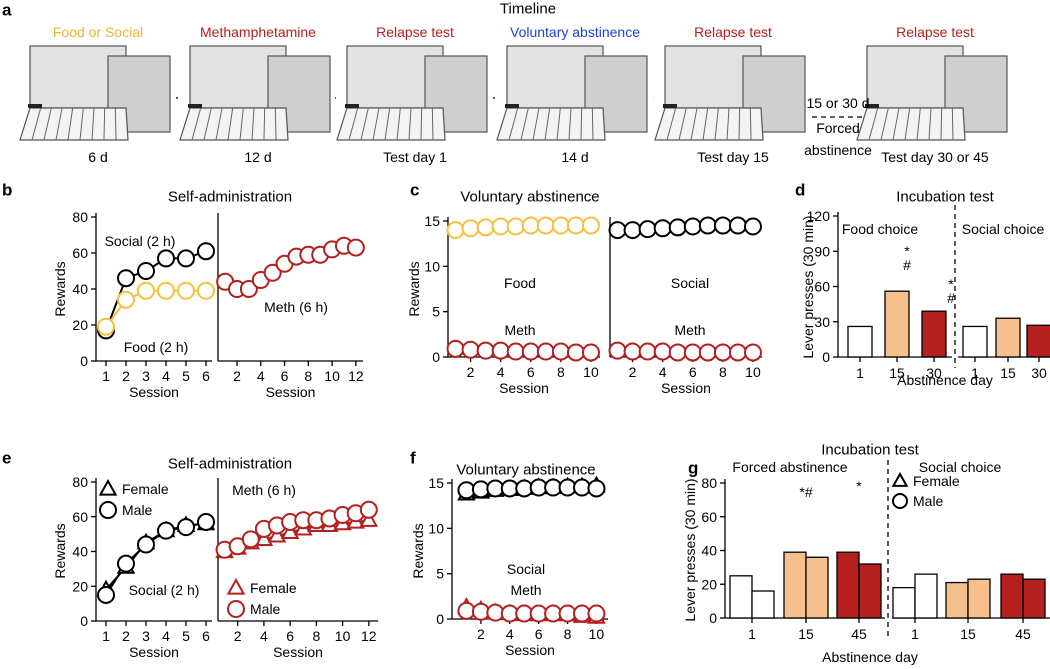 The height and width of the screenshot is (669, 1050). What do you see at coordinates (80, 325) in the screenshot?
I see `y-tick-label: 20` at bounding box center [80, 325].